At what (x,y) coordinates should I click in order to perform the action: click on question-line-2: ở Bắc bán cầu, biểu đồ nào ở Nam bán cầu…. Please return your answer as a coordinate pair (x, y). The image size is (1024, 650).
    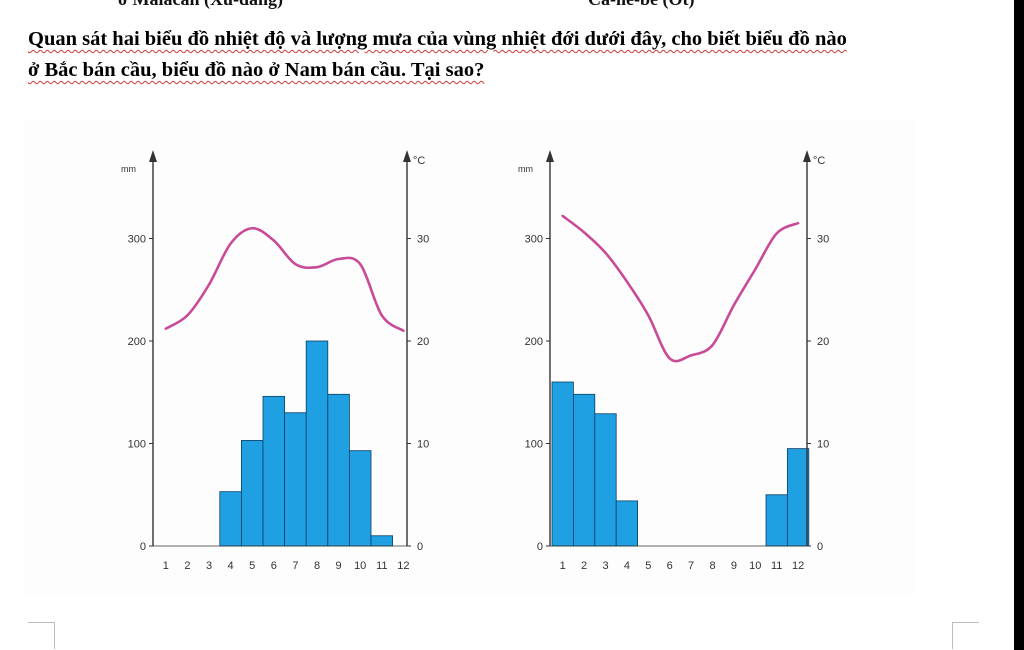
    Looking at the image, I should click on (256, 70).